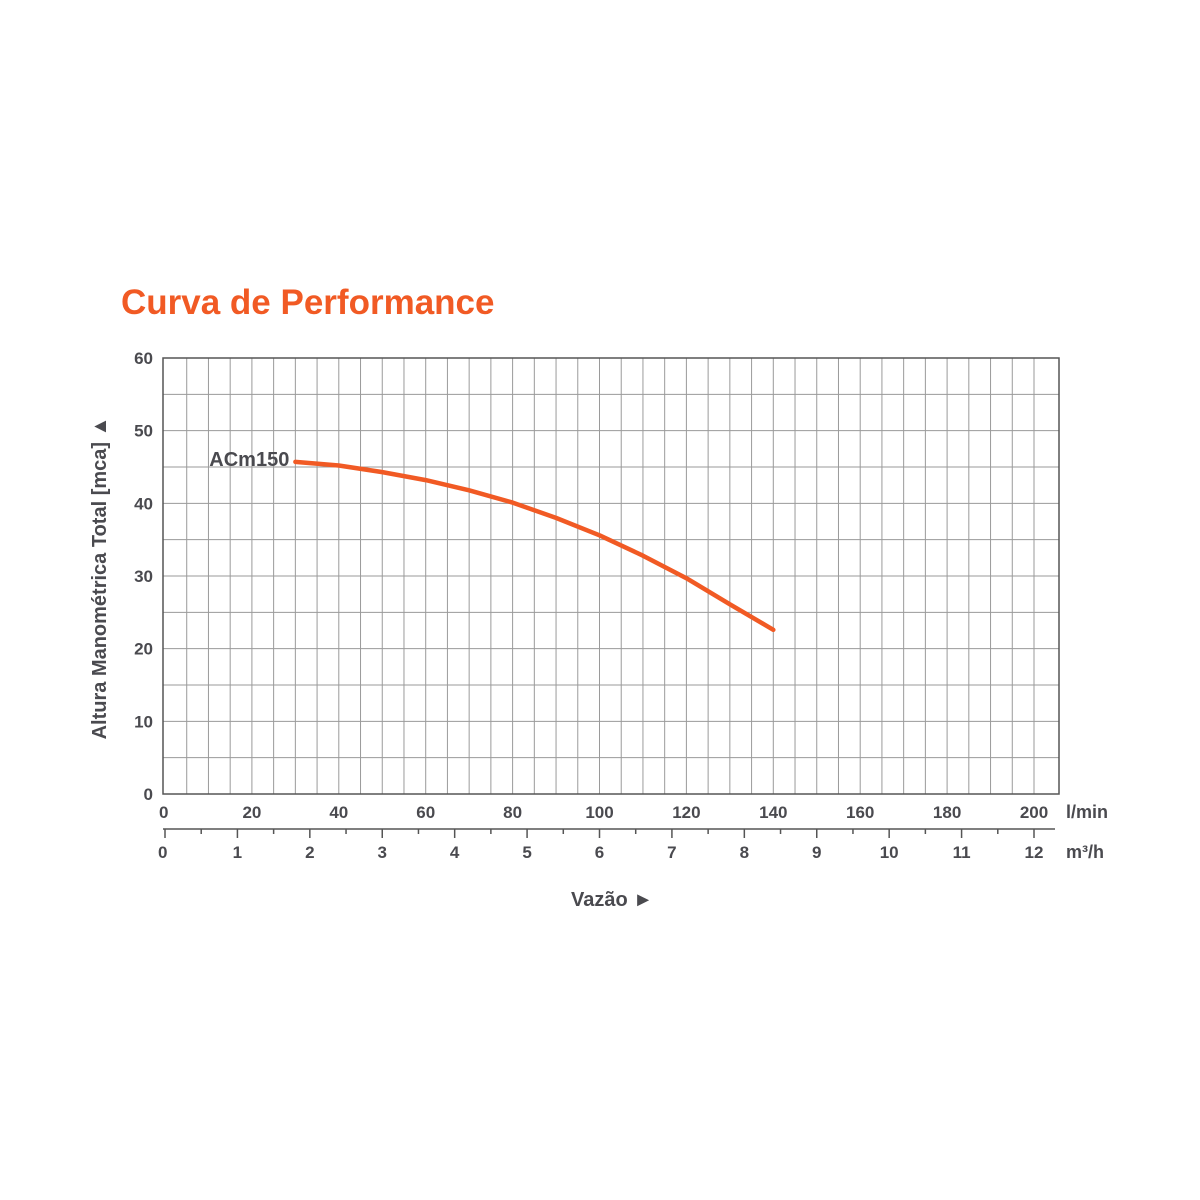  I want to click on x-tick-label-lmin: 120, so click(686, 812).